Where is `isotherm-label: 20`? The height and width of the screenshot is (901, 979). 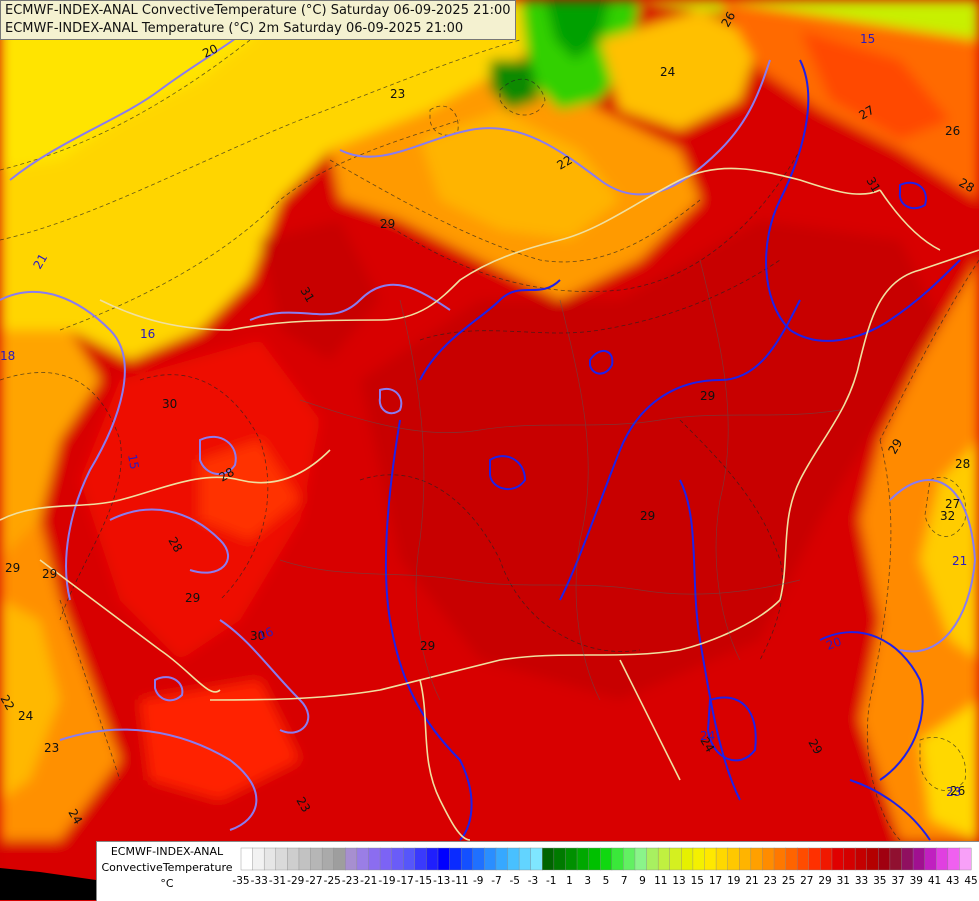
isotherm-label: 20 is located at coordinates (833, 643).